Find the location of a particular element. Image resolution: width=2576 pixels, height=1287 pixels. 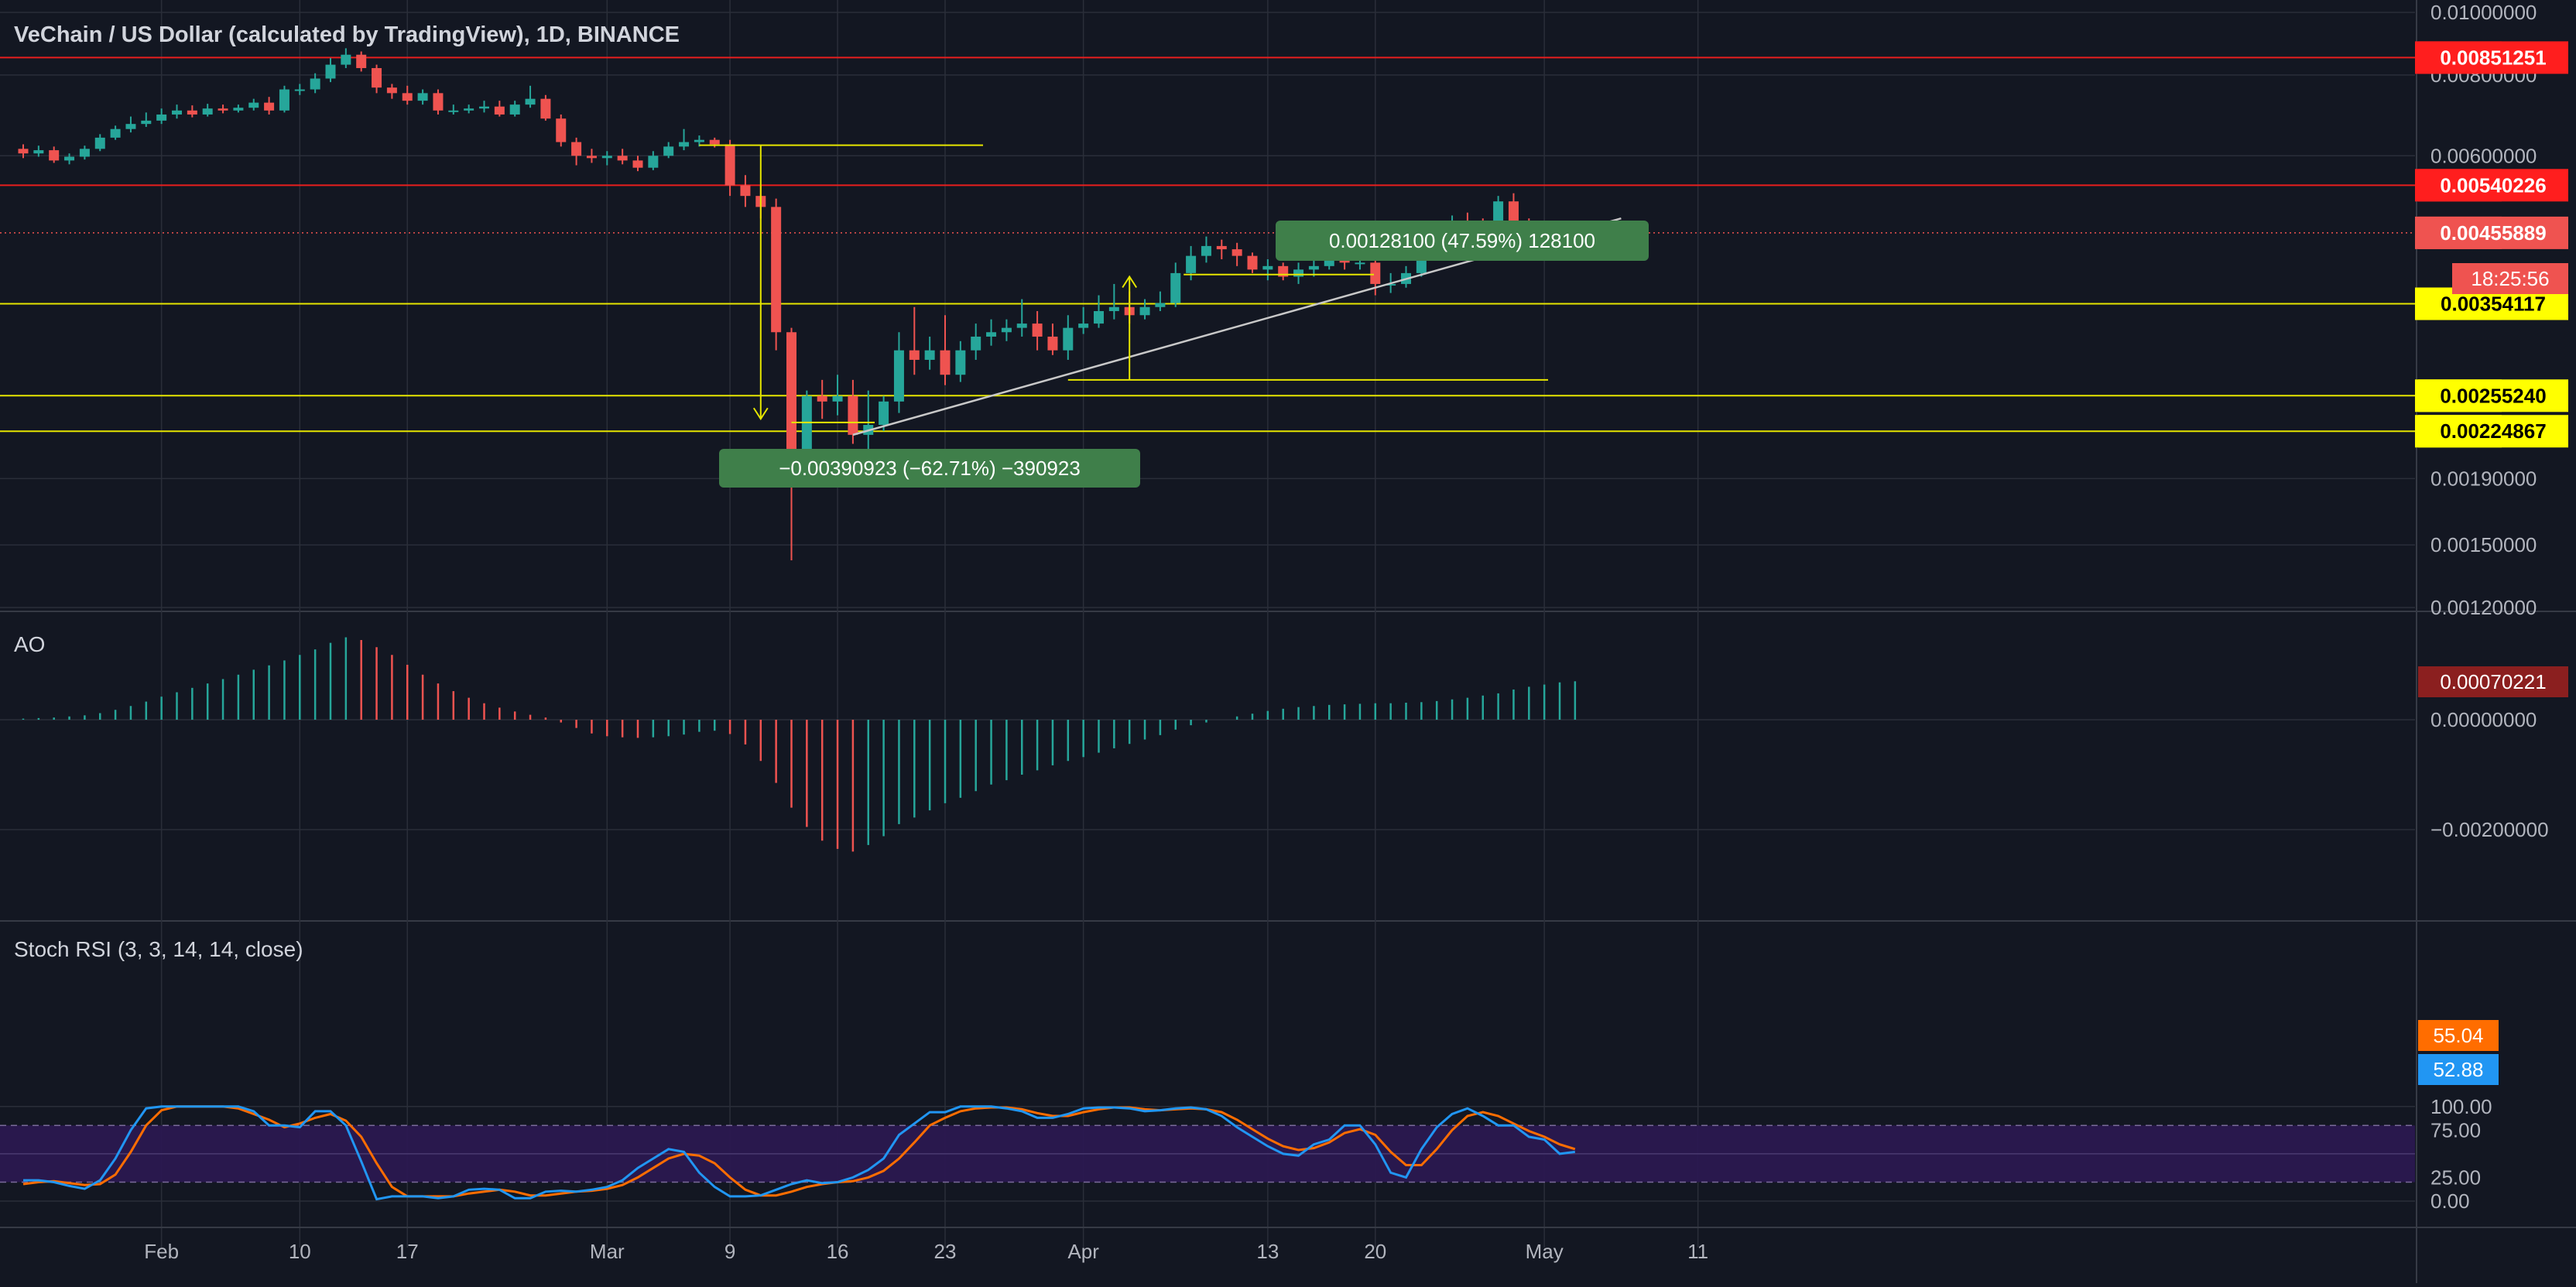

date-tick-label: Feb is located at coordinates (161, 1251).